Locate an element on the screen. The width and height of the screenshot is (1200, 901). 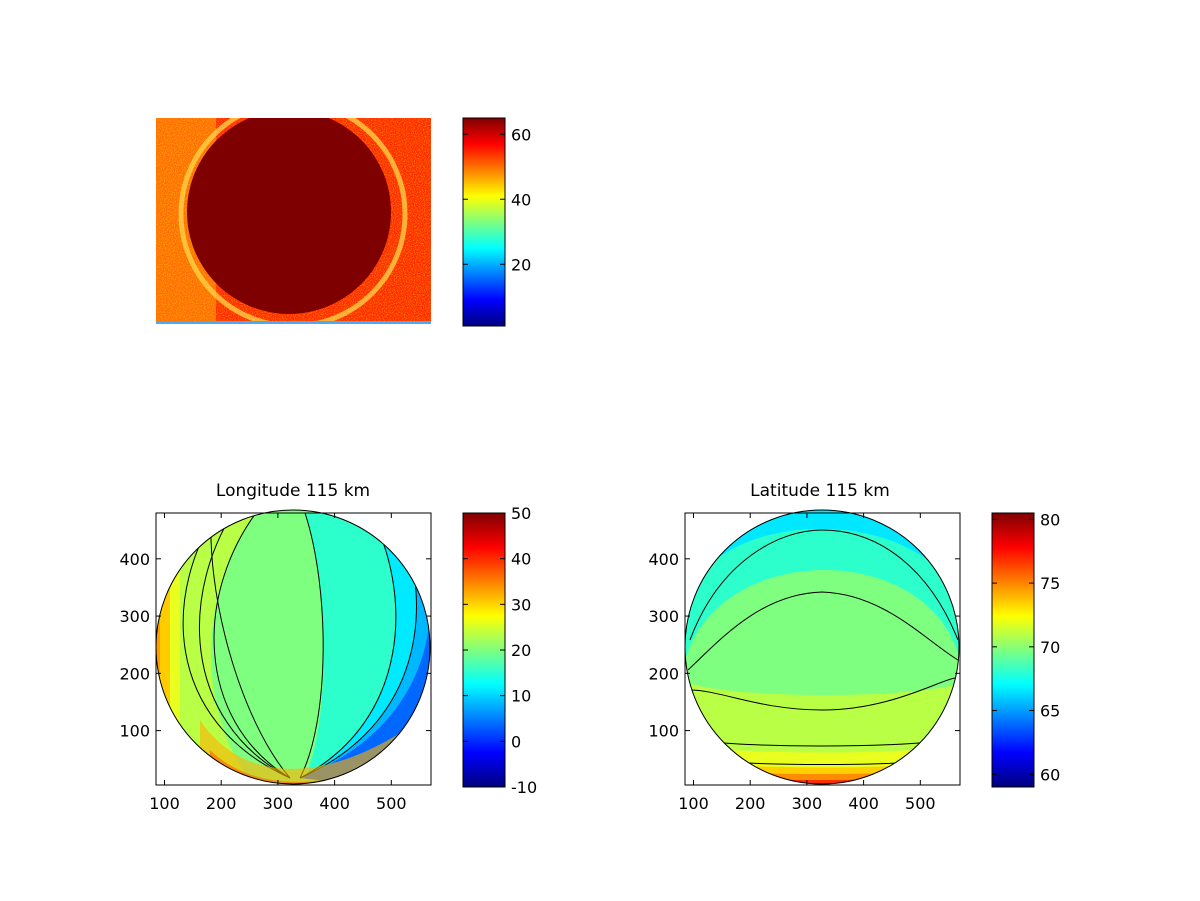
colorbar-1-ticks: 20 40 60 is located at coordinates (497, 199).